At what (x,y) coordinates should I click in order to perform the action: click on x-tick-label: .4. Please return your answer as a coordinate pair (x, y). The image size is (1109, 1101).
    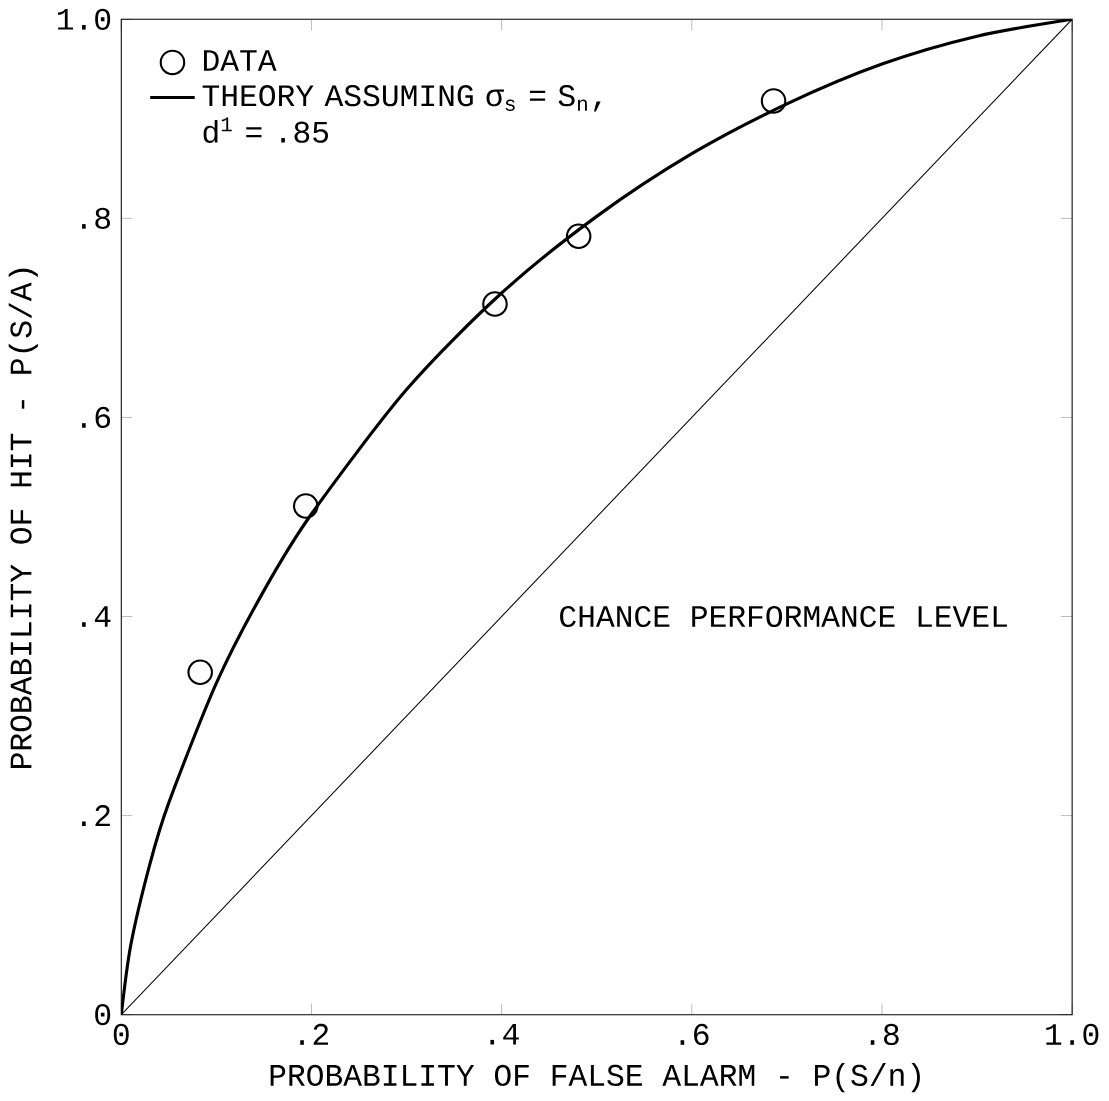
    Looking at the image, I should click on (504, 1034).